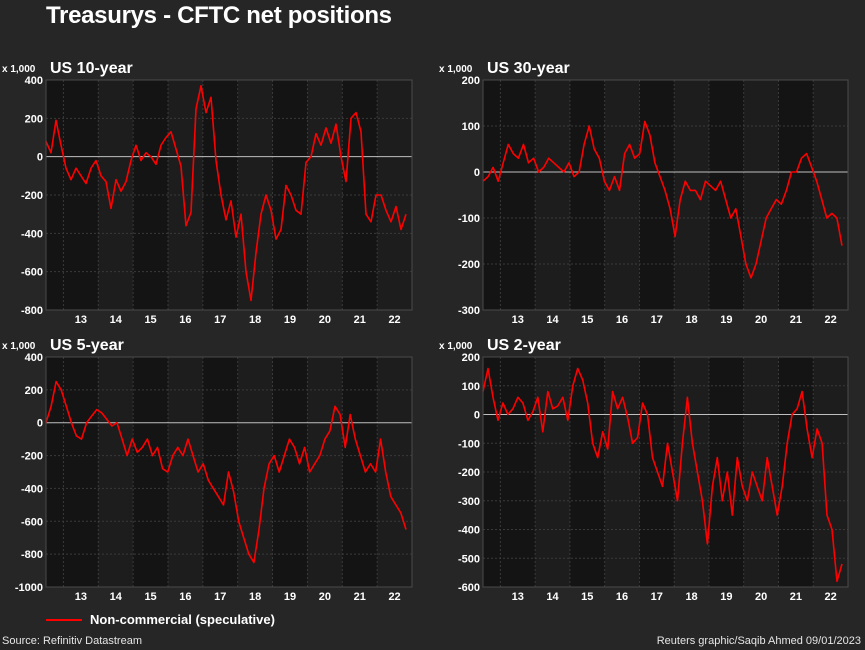 The width and height of the screenshot is (865, 650). What do you see at coordinates (528, 68) in the screenshot?
I see `panel-title: US 30-year` at bounding box center [528, 68].